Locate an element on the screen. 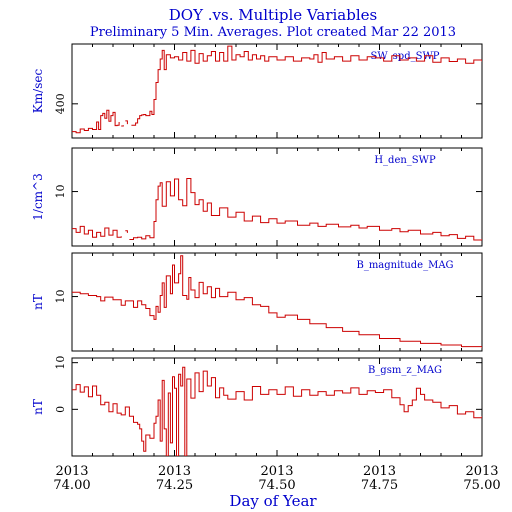  y-tick-label: 400 is located at coordinates (60, 103).